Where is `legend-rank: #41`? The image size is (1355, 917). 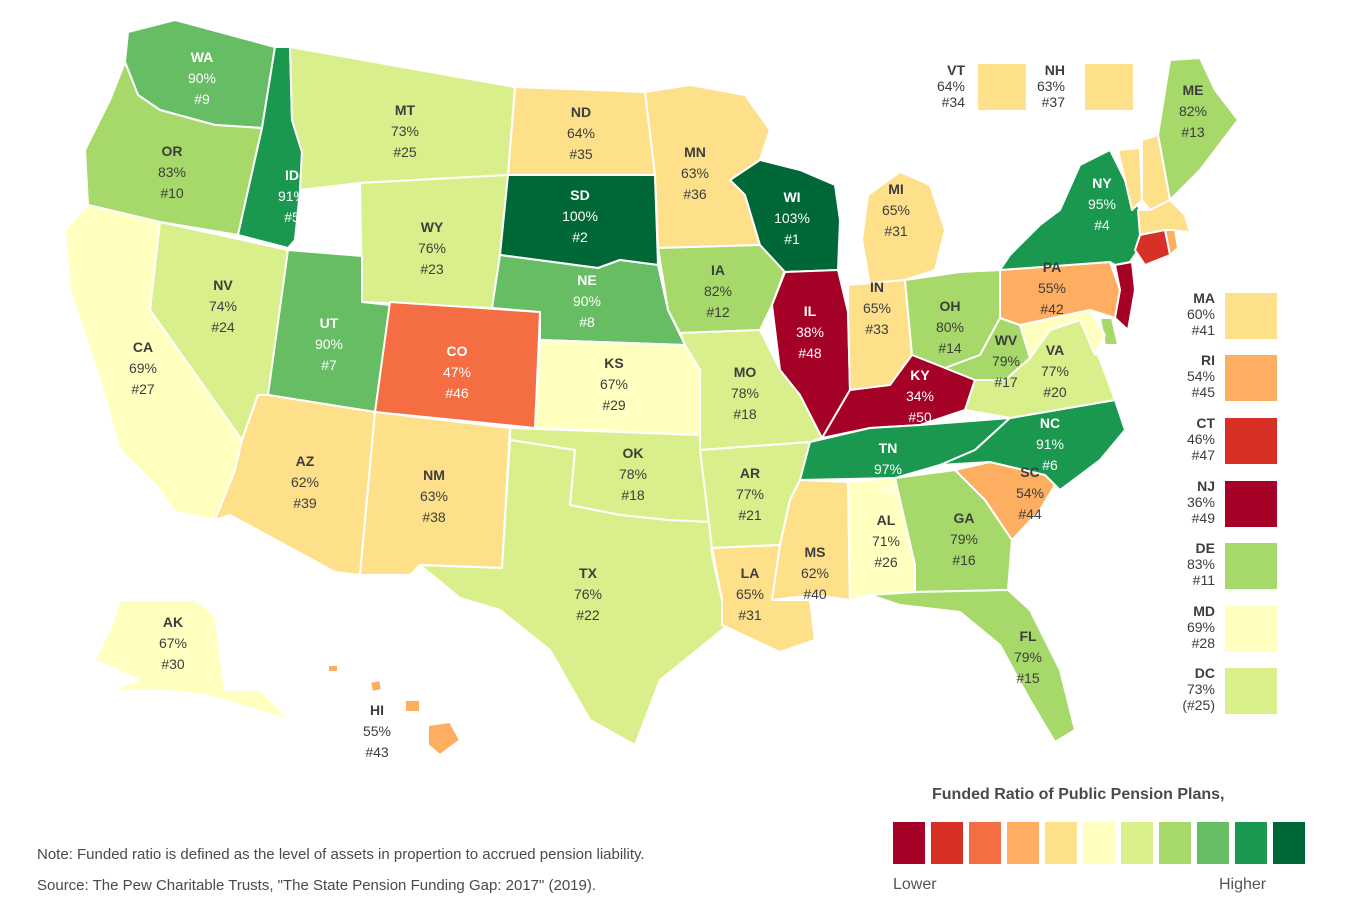
legend-rank: #41 is located at coordinates (1203, 330).